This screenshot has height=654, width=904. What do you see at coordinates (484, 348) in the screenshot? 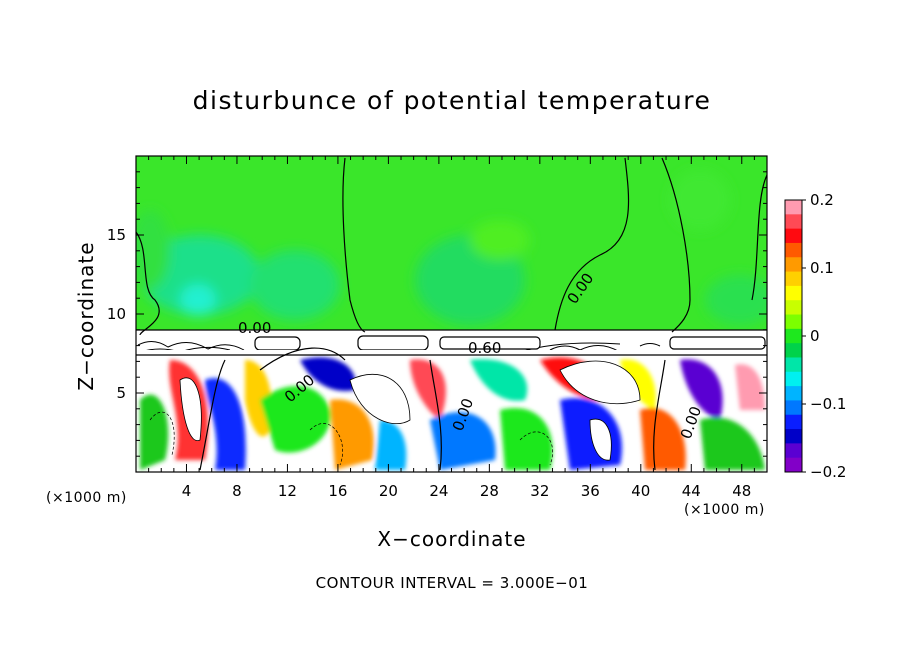
I see `contour-label: 0.60` at bounding box center [484, 348].